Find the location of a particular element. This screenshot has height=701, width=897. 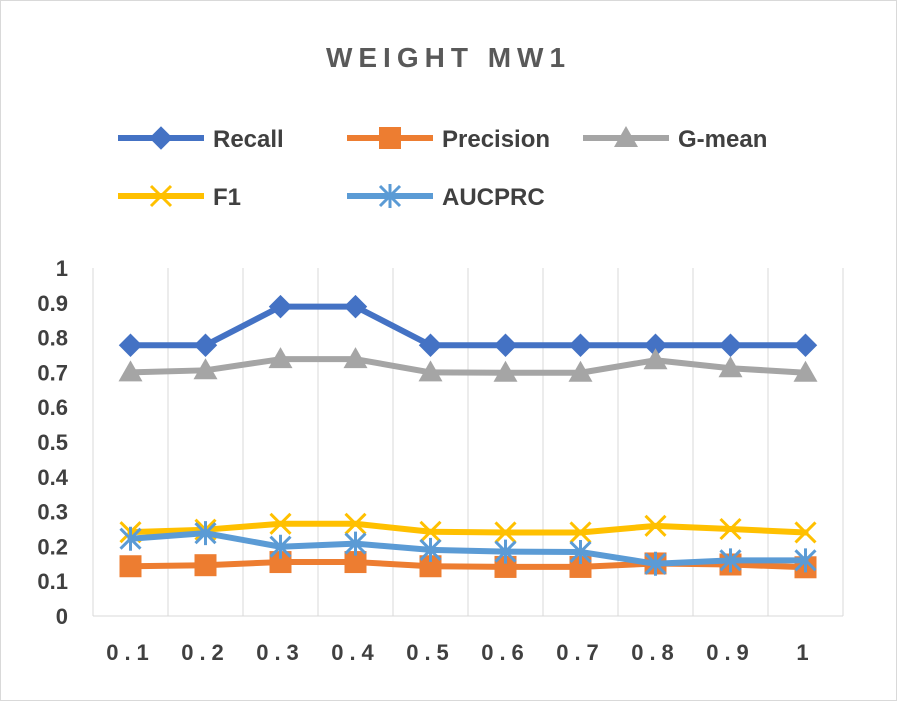

x-axis-ticks: 0.1 0.2 0.3 0.4 0.5 0.6 0.7 0.8 0.9 1 is located at coordinates (460, 652).